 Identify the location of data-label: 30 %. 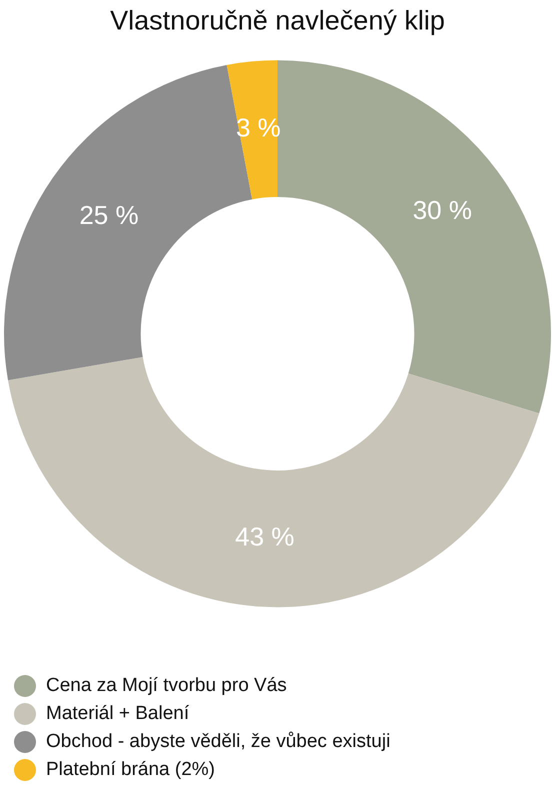
(442, 209).